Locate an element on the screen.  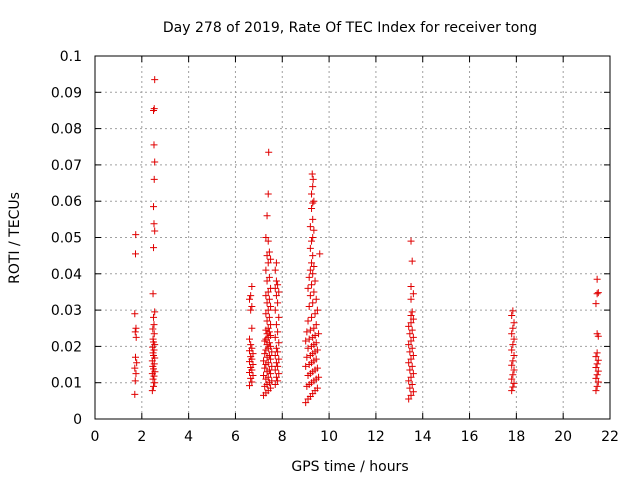
y-axis-tick-labels: 0 0.01 0.02 0.03 0.04 0.05 0.06 0.07 0.08 0.09 0.1 is located at coordinates (66, 238).